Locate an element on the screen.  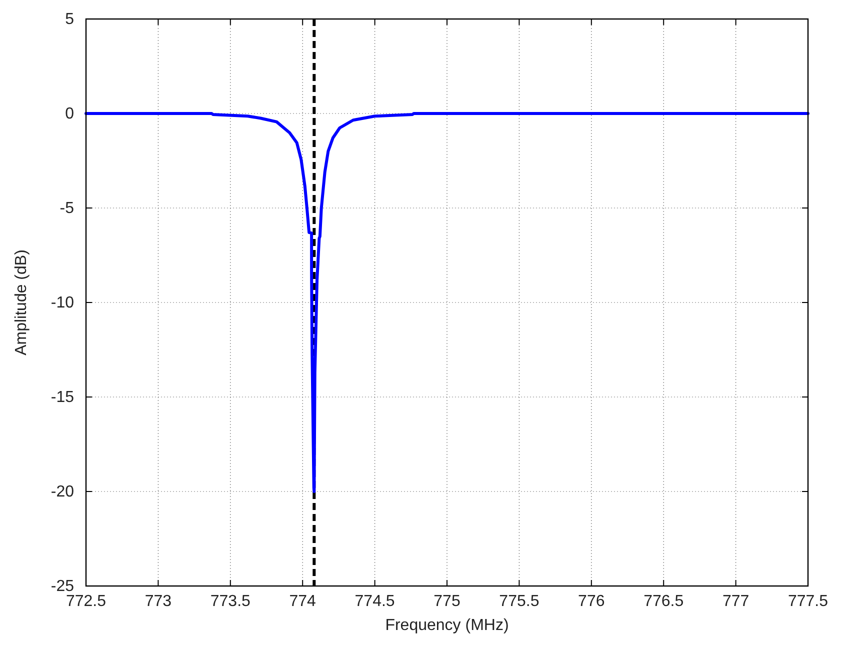
x-tick-label: 775.5 is located at coordinates (519, 601).